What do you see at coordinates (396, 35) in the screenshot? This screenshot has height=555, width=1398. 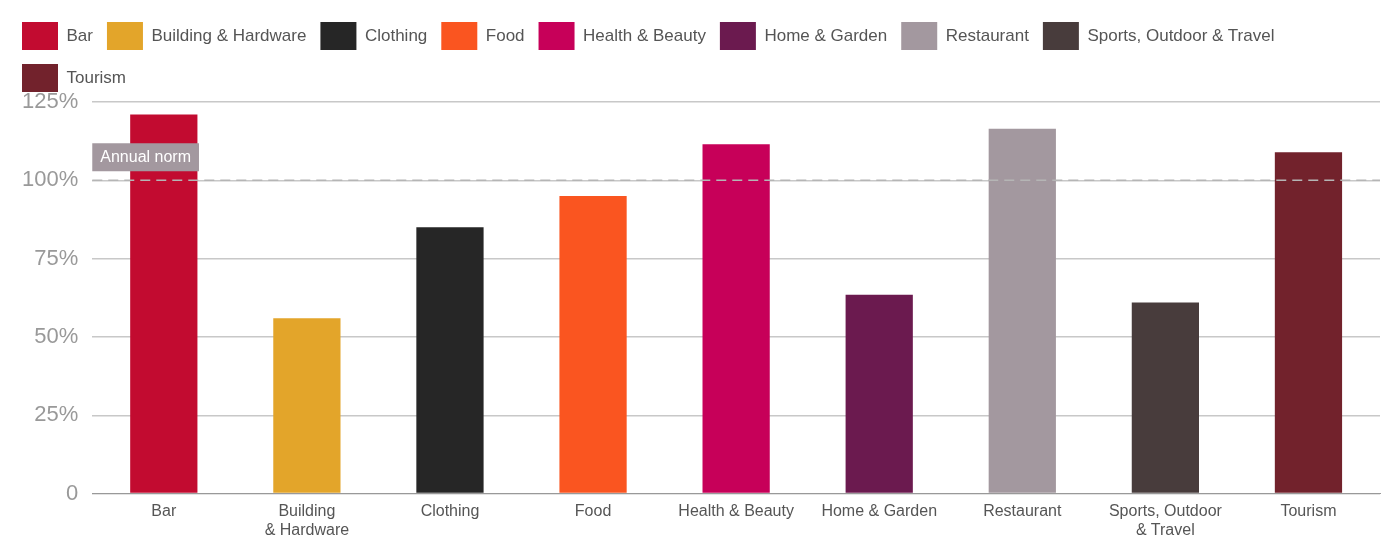 I see `legend-label: Clothing` at bounding box center [396, 35].